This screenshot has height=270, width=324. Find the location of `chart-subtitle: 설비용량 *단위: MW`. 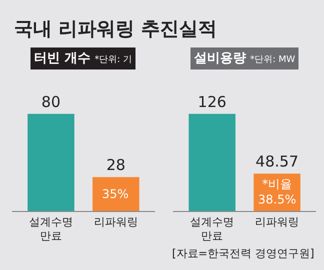

chart-subtitle: 설비용량 *단위: MW is located at coordinates (245, 58).